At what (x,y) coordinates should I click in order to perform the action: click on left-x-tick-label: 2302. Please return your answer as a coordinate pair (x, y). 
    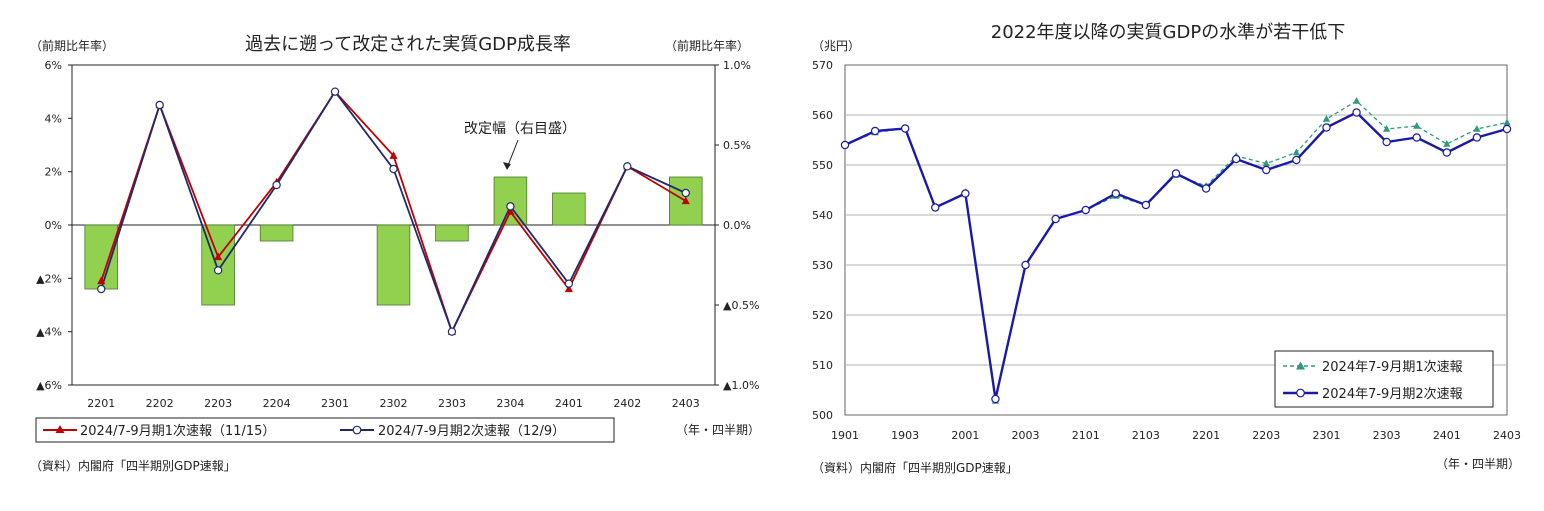
    Looking at the image, I should click on (394, 403).